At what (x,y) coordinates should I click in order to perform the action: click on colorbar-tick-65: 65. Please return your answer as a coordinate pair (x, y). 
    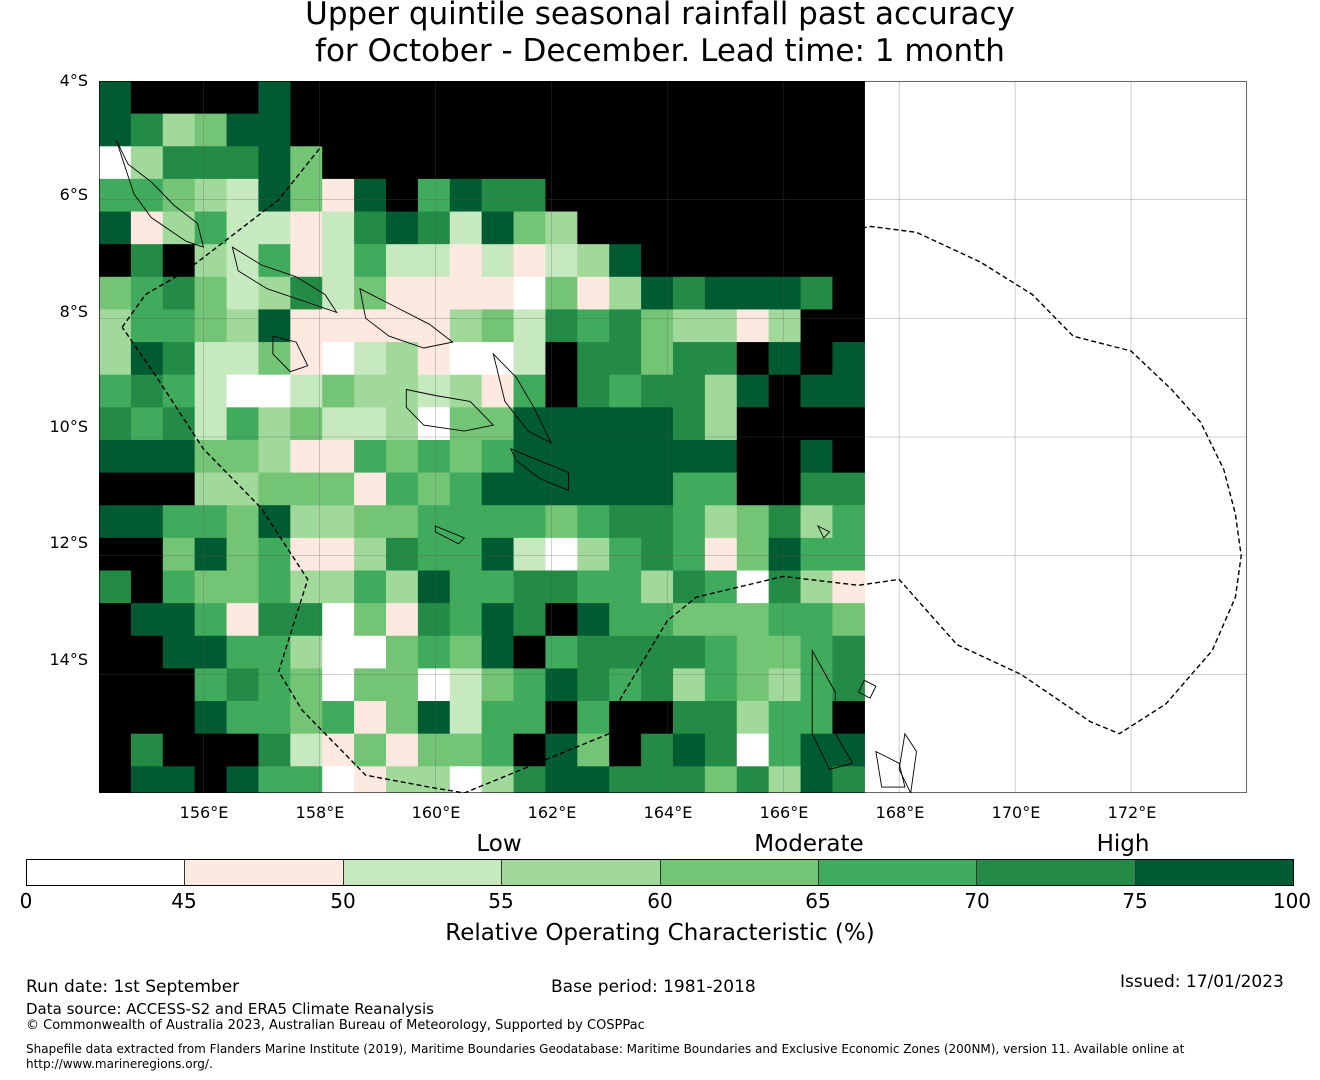
    Looking at the image, I should click on (818, 901).